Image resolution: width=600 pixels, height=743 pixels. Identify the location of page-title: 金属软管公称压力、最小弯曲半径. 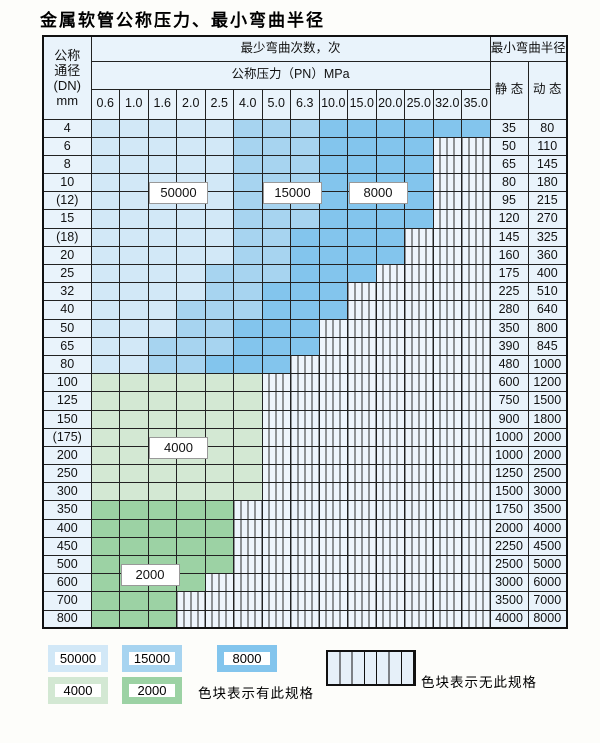
(182, 21).